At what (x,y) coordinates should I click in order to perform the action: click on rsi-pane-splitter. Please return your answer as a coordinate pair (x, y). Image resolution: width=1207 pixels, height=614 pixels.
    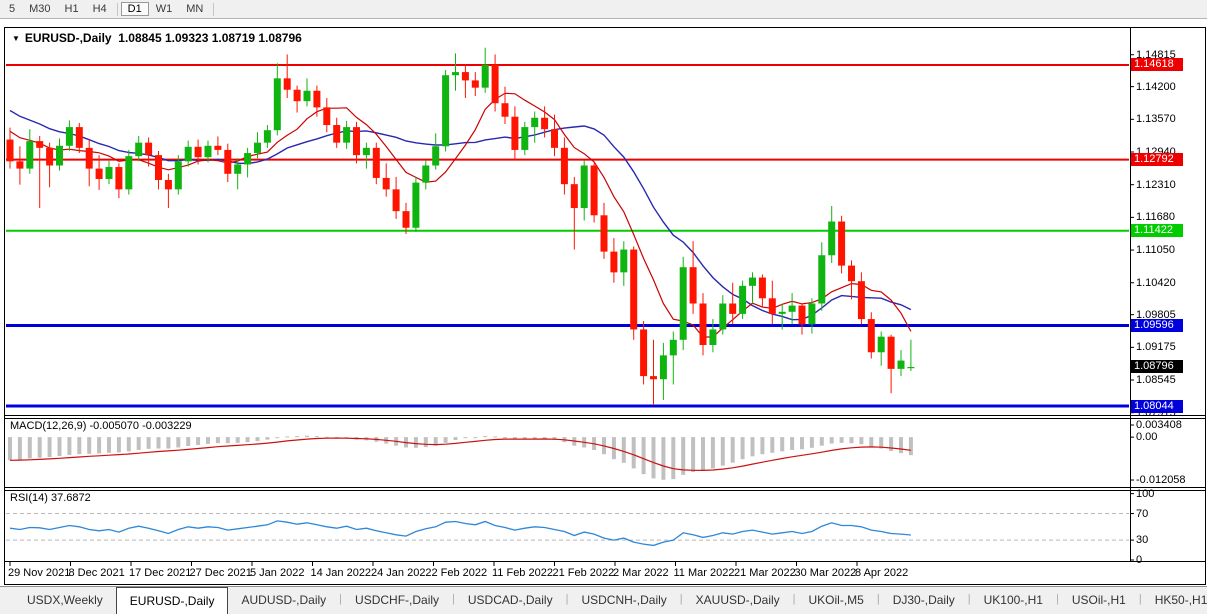
    Looking at the image, I should click on (605, 487).